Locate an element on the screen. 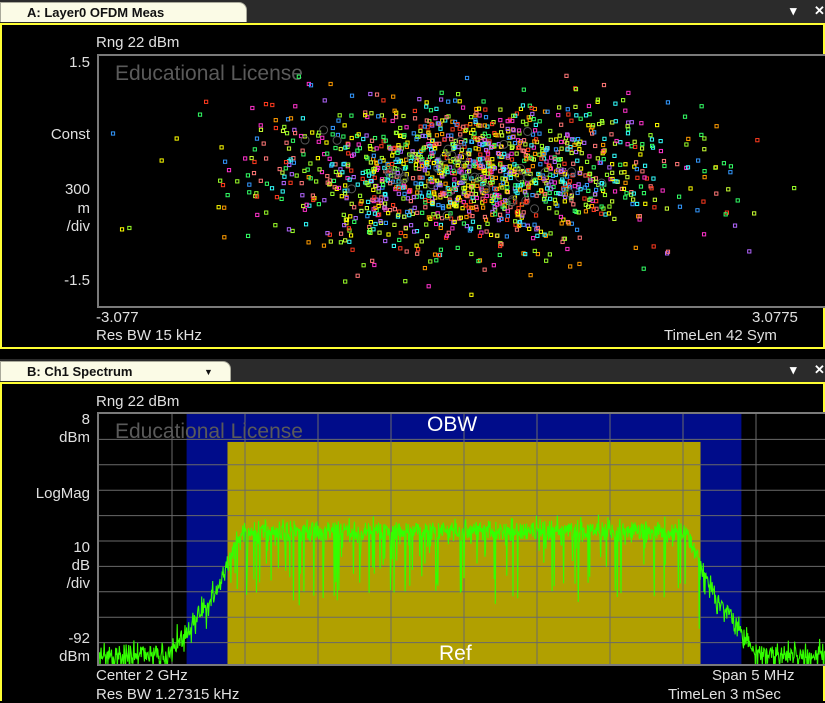 The width and height of the screenshot is (825, 703). chevron-down-icon: ▼ is located at coordinates (208, 372).